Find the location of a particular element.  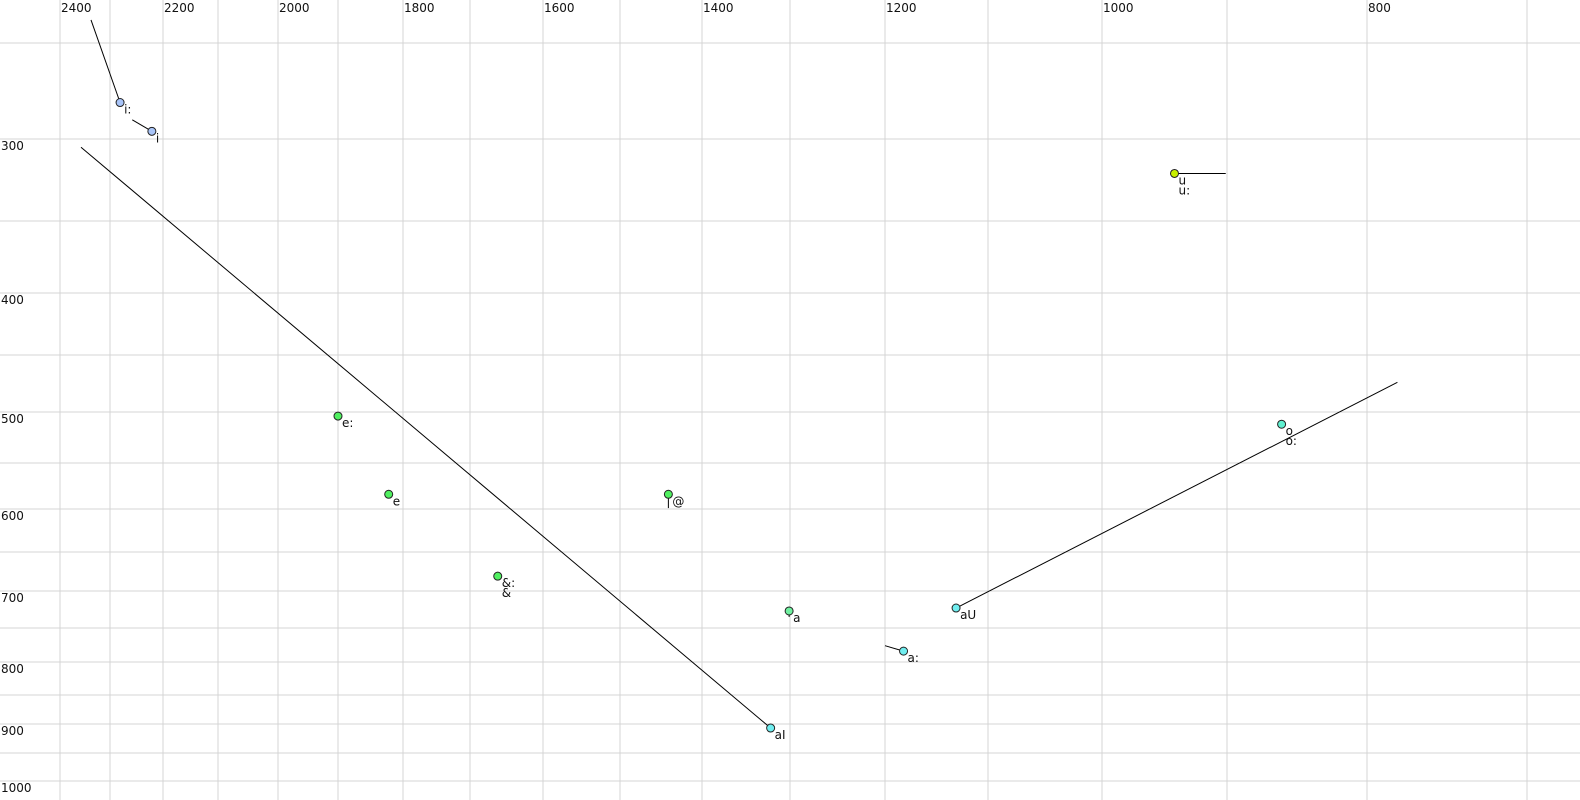

vowel-label: i is located at coordinates (157, 138).